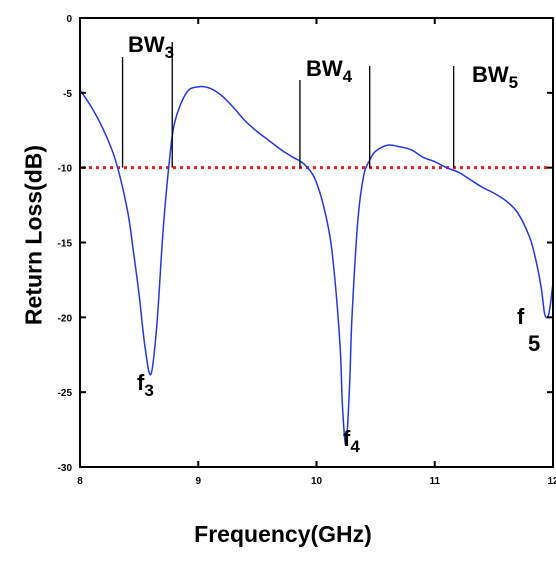 This screenshot has height=569, width=556. Describe the element at coordinates (65, 169) in the screenshot. I see `y-tick-label: -10` at that location.